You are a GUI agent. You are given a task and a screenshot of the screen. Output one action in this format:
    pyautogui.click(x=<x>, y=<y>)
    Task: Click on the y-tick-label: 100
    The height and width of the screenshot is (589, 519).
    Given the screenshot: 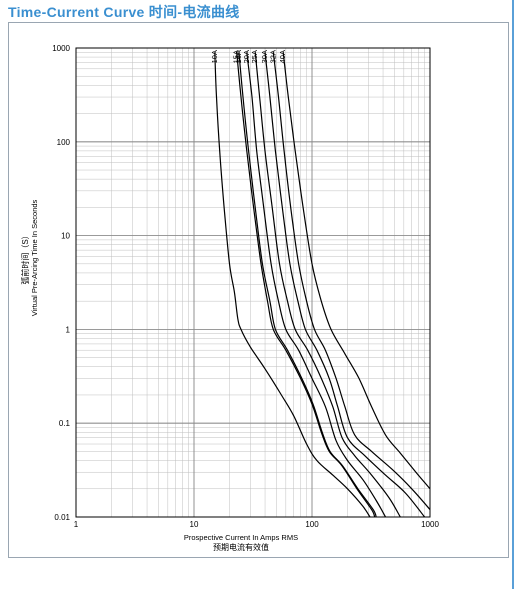 What is the action you would take?
    pyautogui.click(x=64, y=142)
    